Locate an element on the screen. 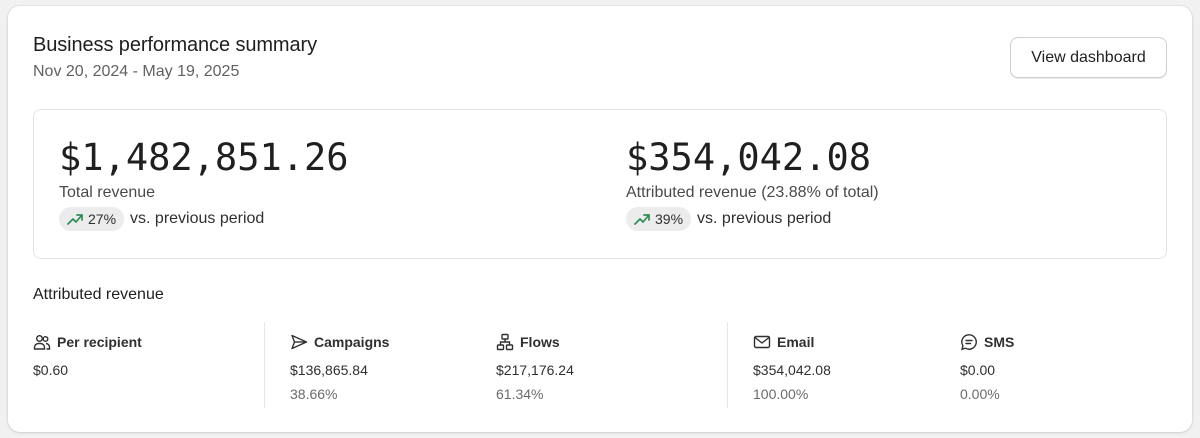 The image size is (1200, 438). stat-flows: Flows $217,176.24 61.34% is located at coordinates (535, 367).